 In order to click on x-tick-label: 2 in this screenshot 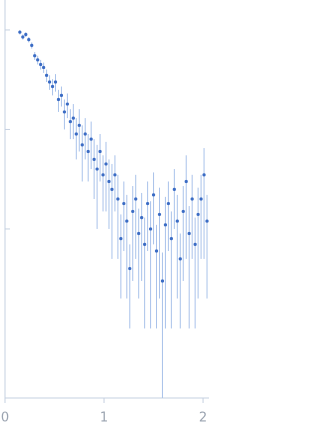, I will do `click(203, 418)`.